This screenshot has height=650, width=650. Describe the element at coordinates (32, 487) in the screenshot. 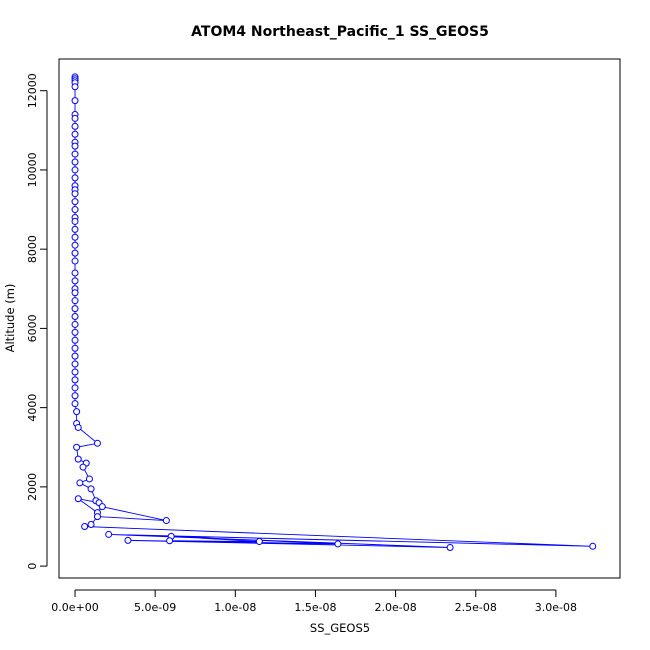

I see `y-tick-label: 2000` at that location.